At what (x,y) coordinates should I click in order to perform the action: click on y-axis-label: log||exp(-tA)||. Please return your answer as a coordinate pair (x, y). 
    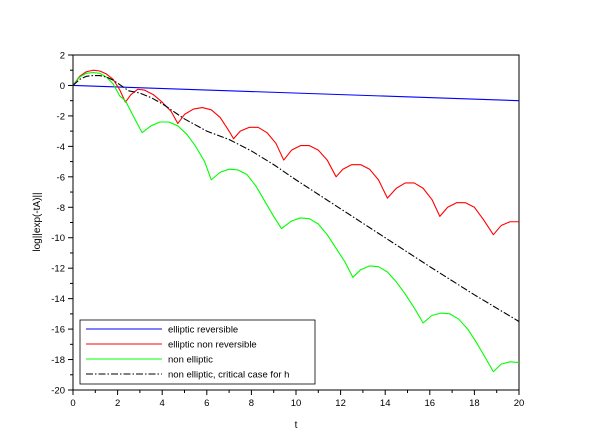
    Looking at the image, I should click on (37, 221).